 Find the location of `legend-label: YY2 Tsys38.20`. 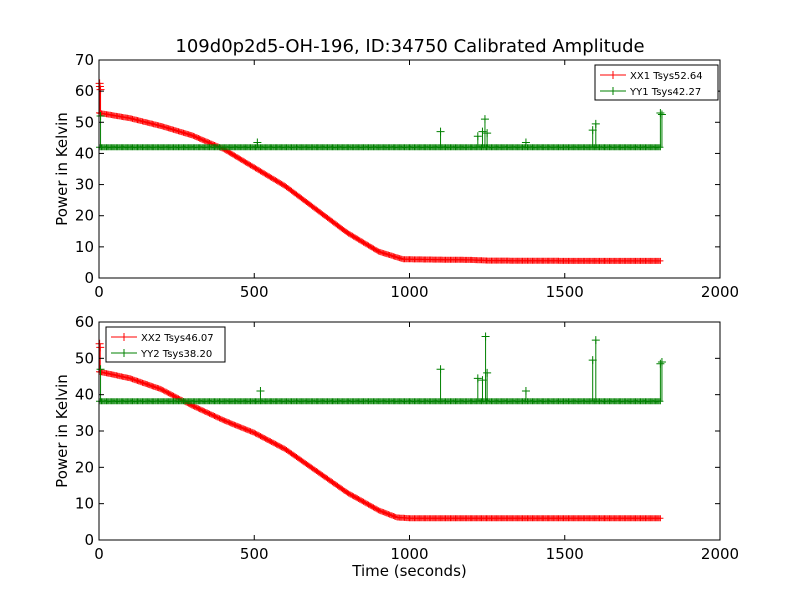

legend-label: YY2 Tsys38.20 is located at coordinates (176, 354).